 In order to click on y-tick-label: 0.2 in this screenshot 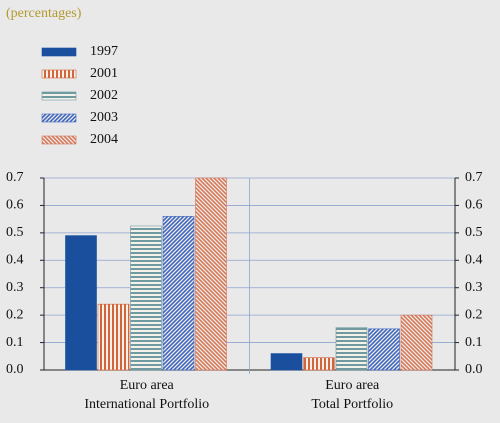, I will do `click(15, 314)`.